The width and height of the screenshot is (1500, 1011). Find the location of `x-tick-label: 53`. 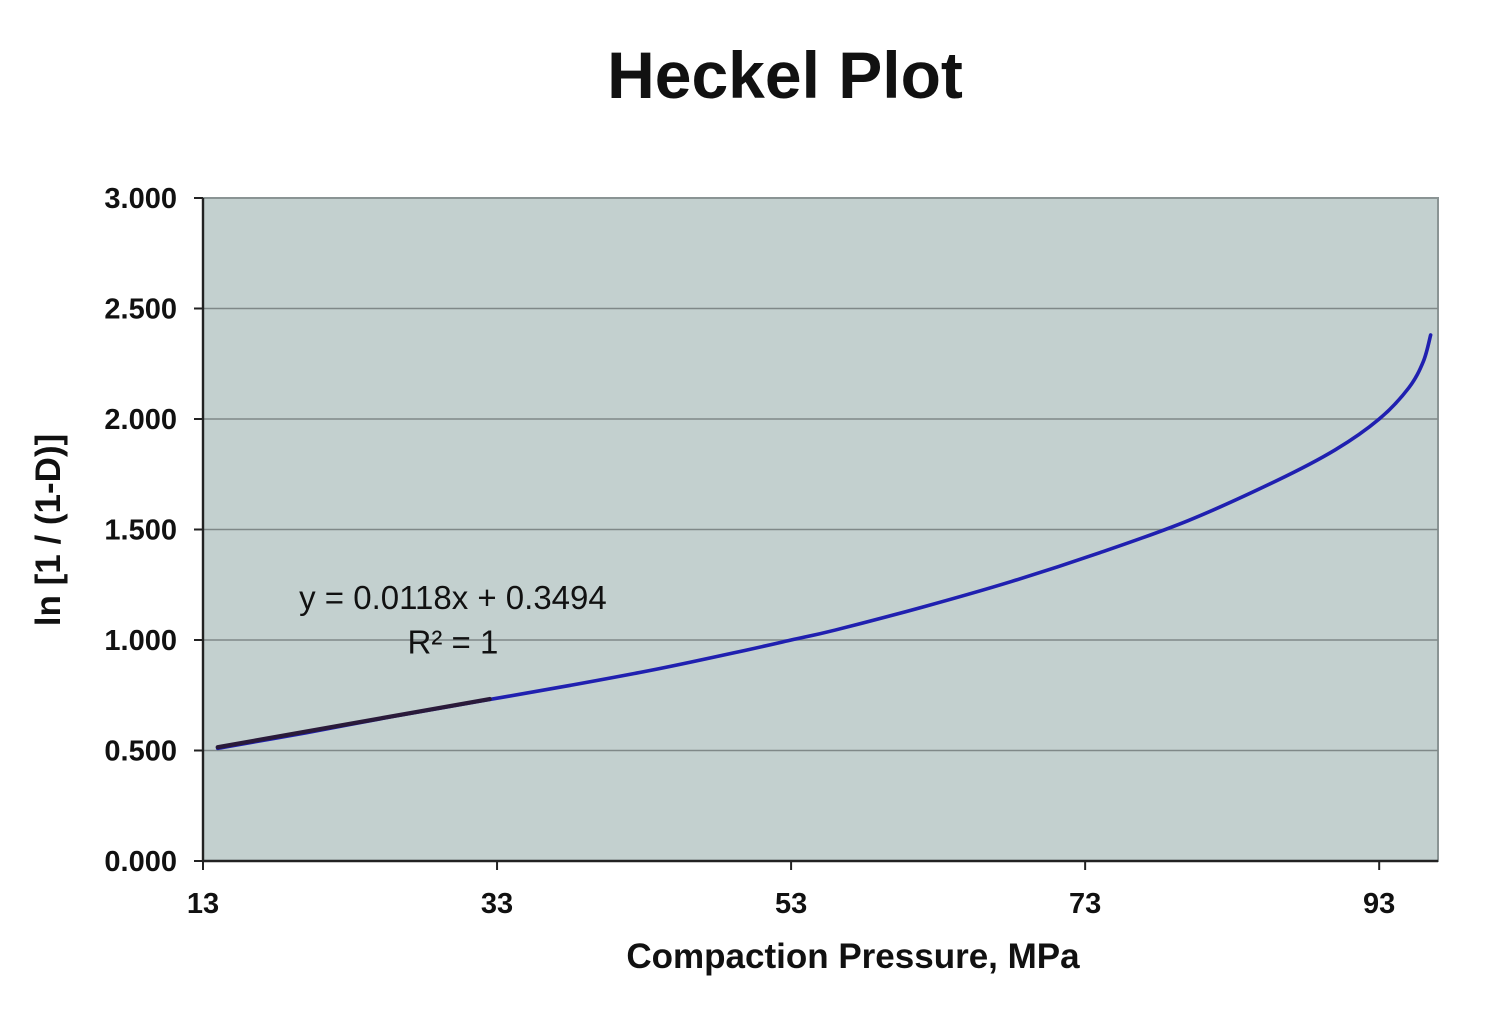

x-tick-label: 53 is located at coordinates (791, 904).